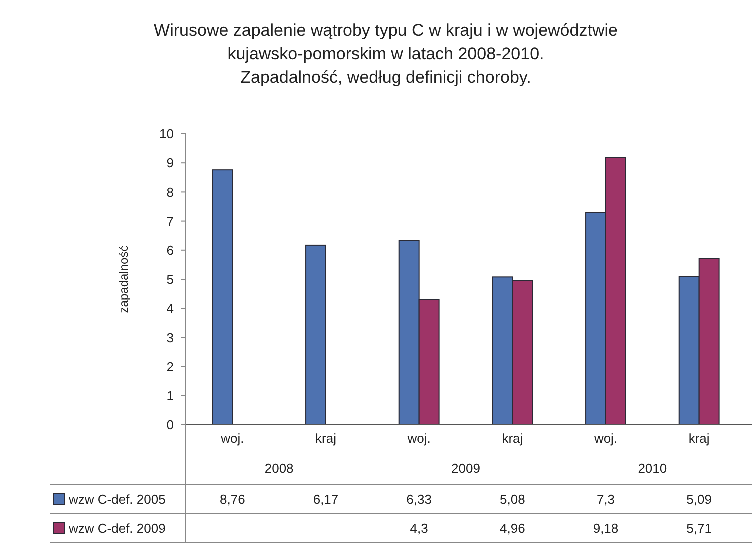  What do you see at coordinates (170, 221) in the screenshot?
I see `y-tick-label: 7` at bounding box center [170, 221].